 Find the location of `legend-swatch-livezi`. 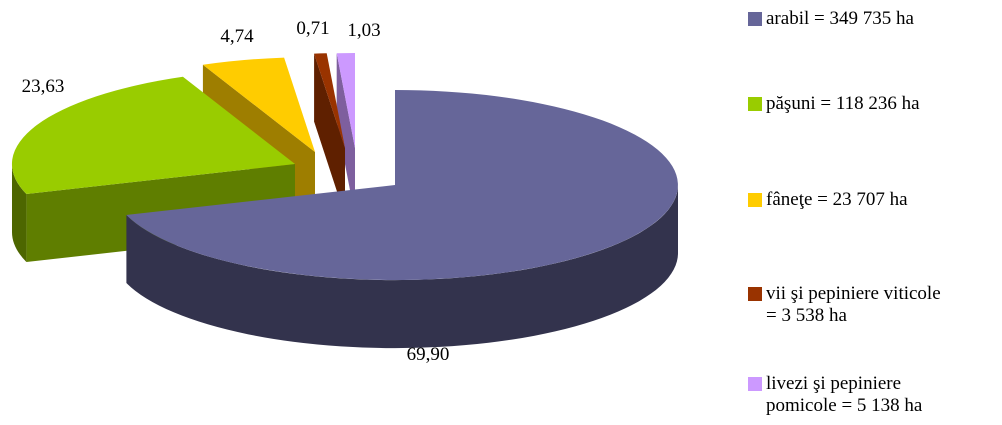

legend-swatch-livezi is located at coordinates (755, 384).